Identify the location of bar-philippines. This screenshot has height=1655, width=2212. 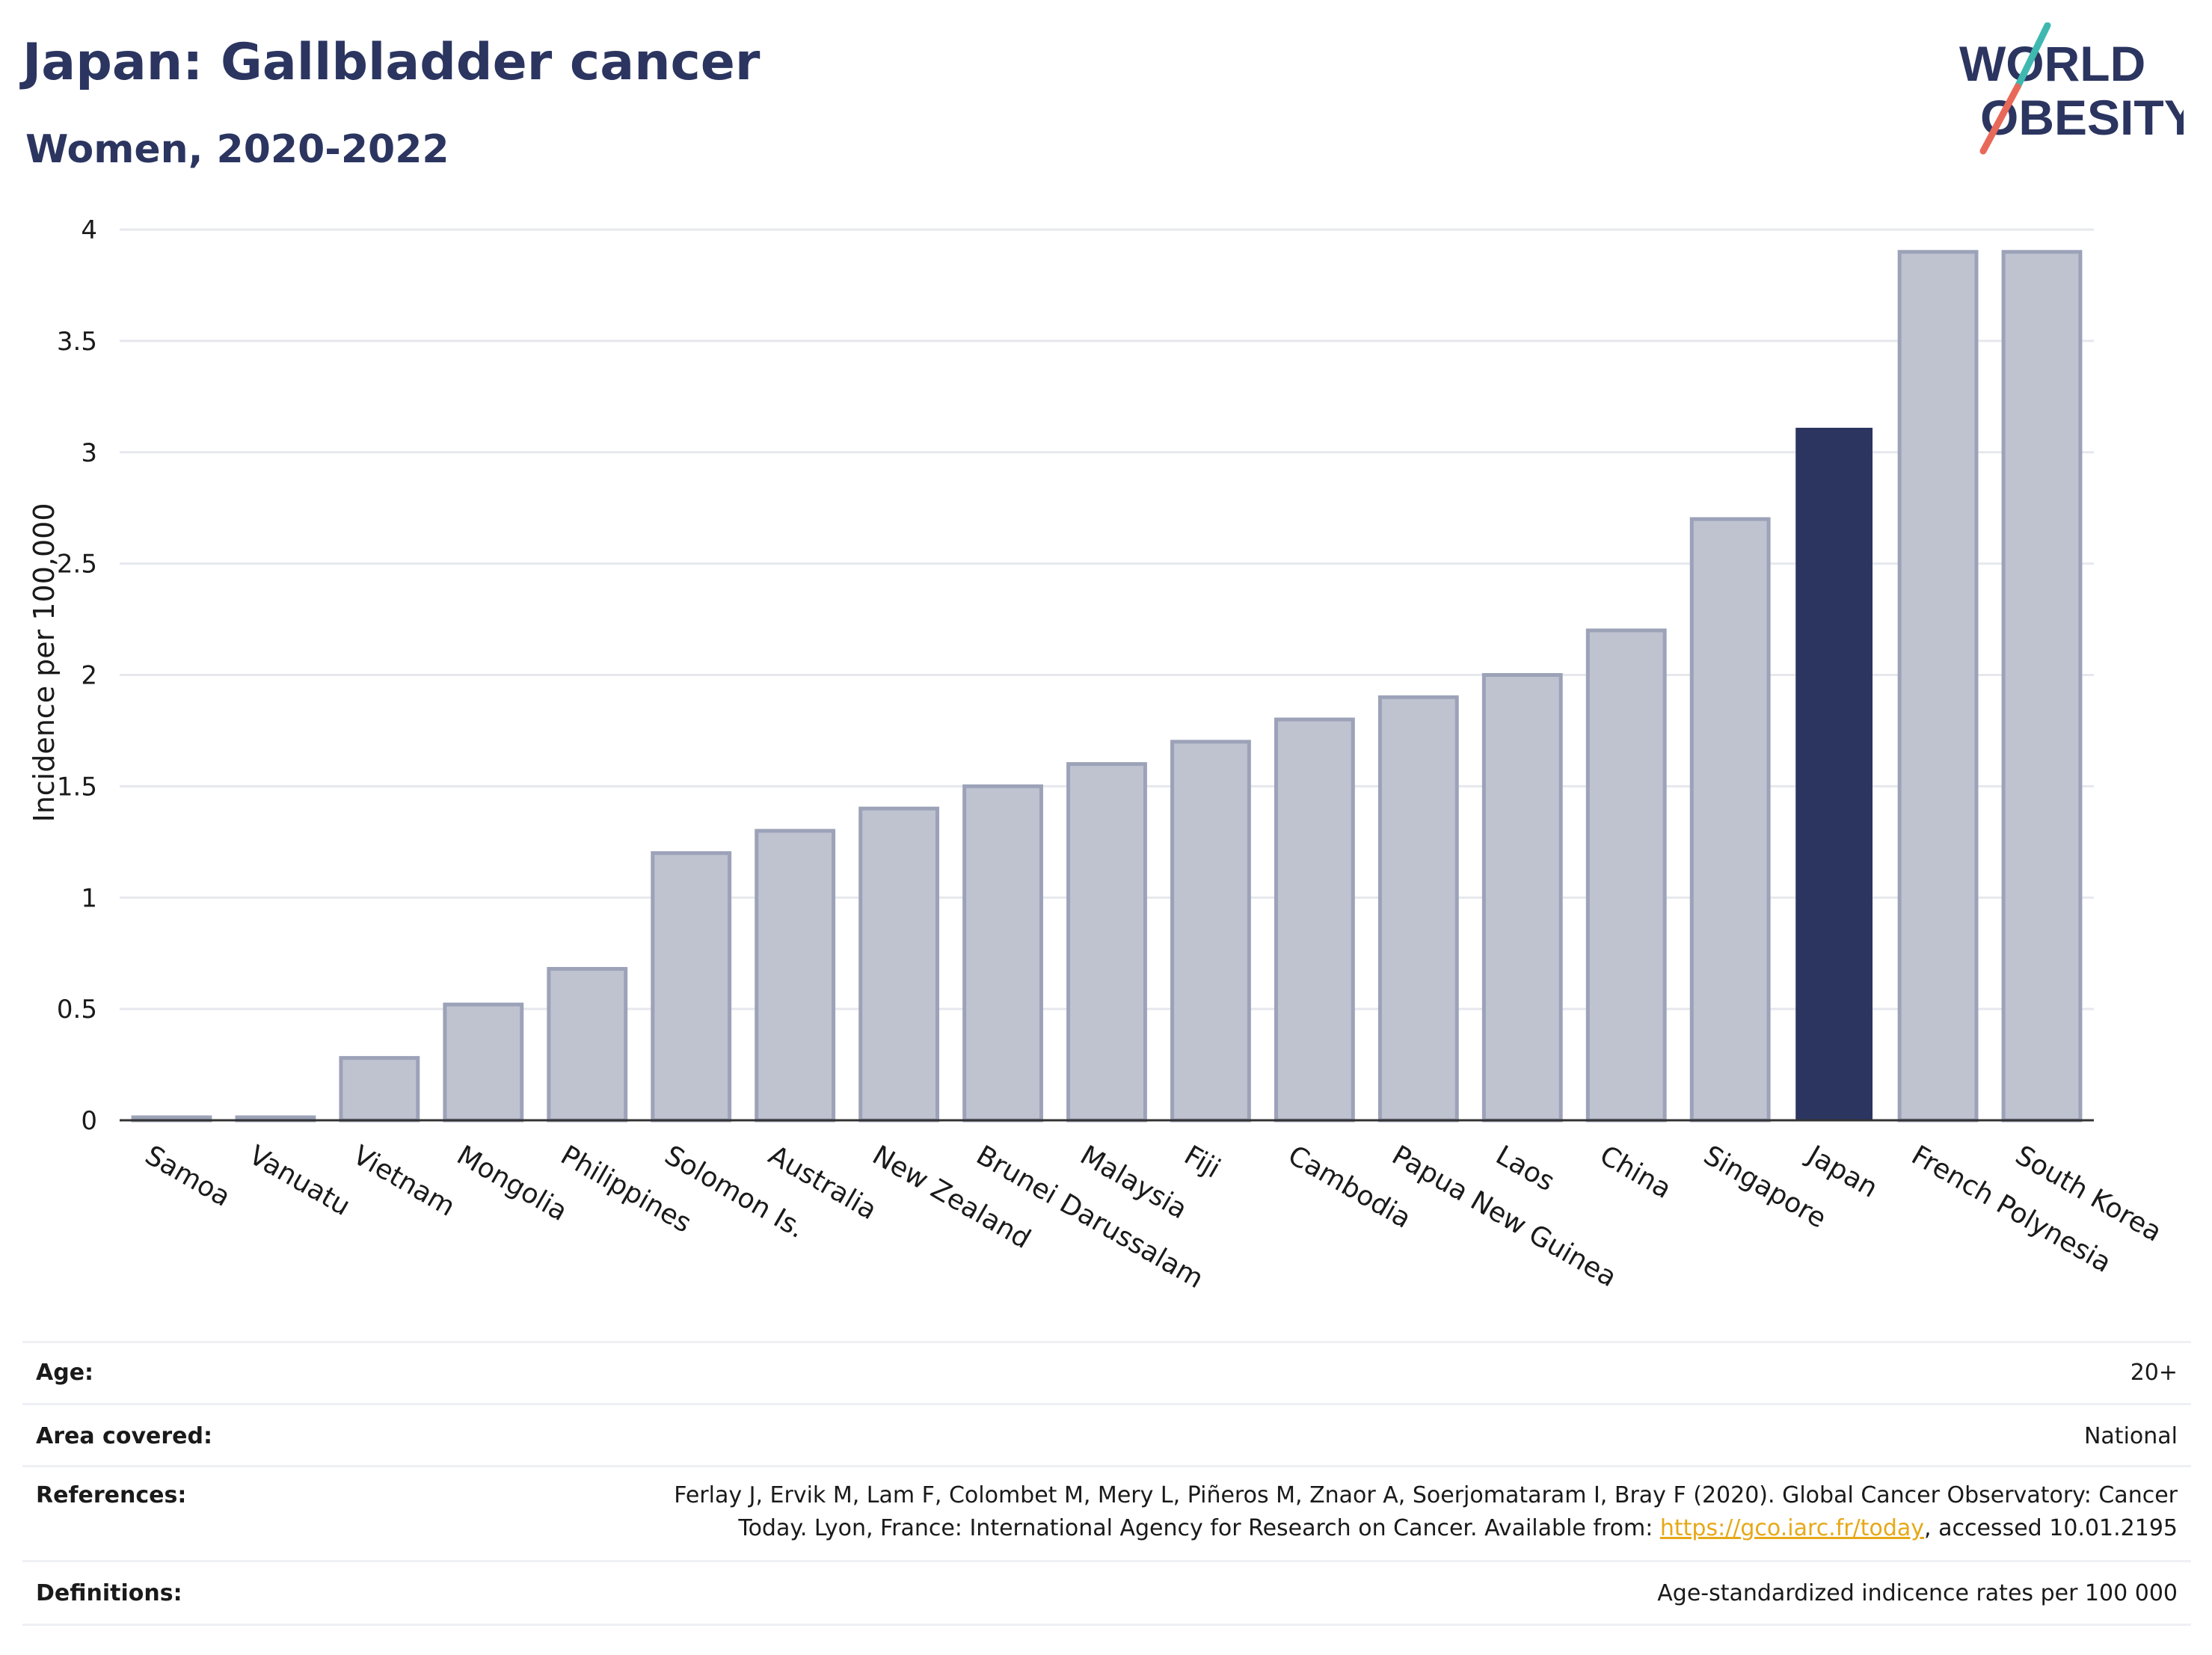
(587, 1045).